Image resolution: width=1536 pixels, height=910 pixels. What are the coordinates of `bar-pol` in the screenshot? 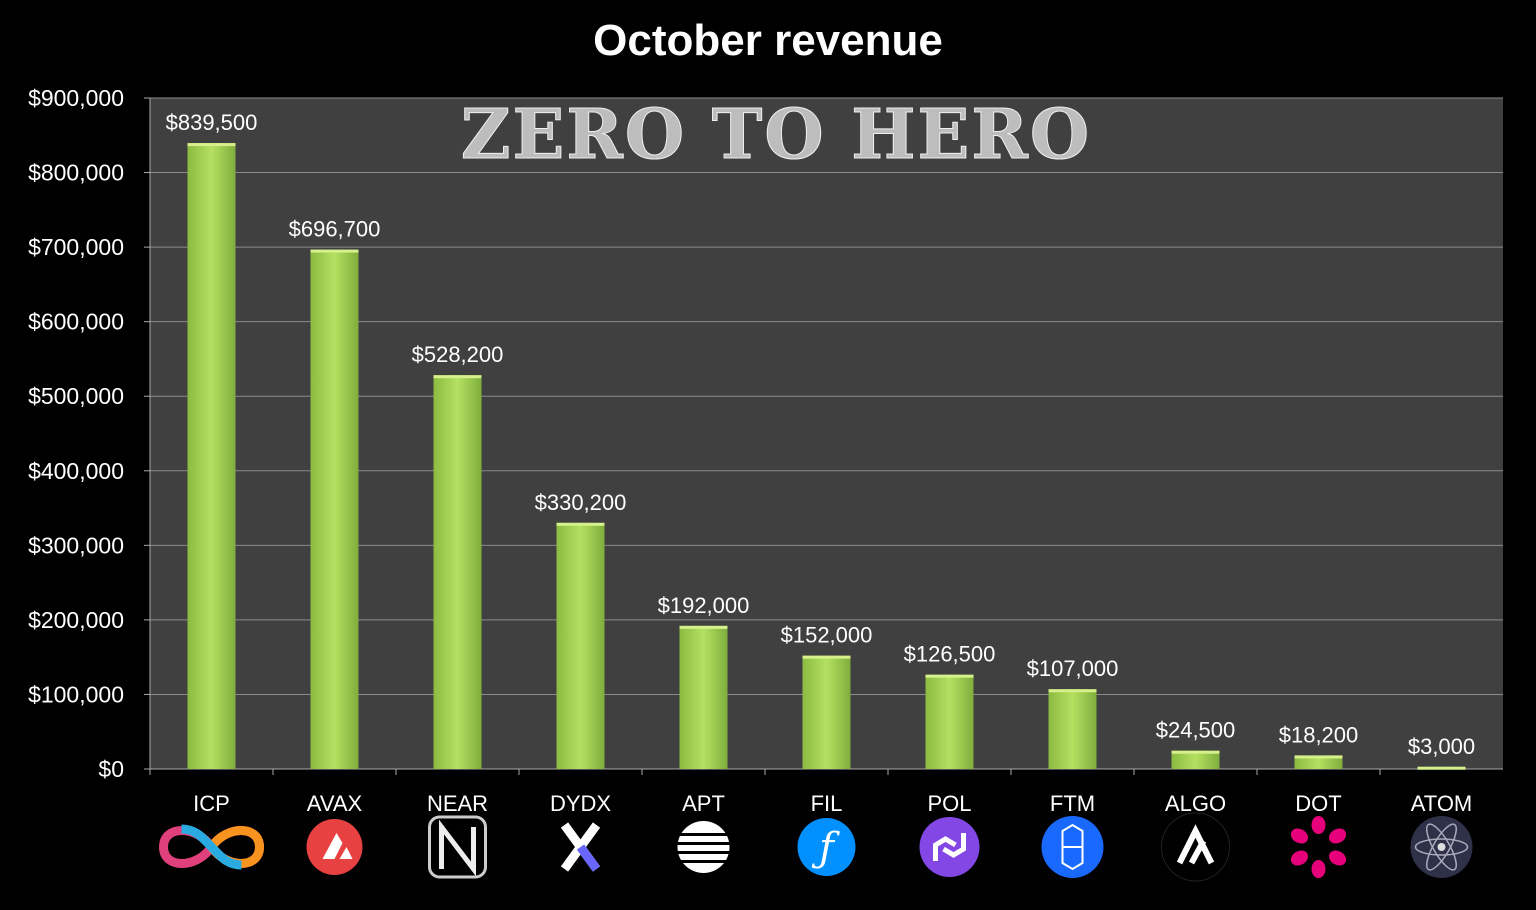 It's located at (949, 721).